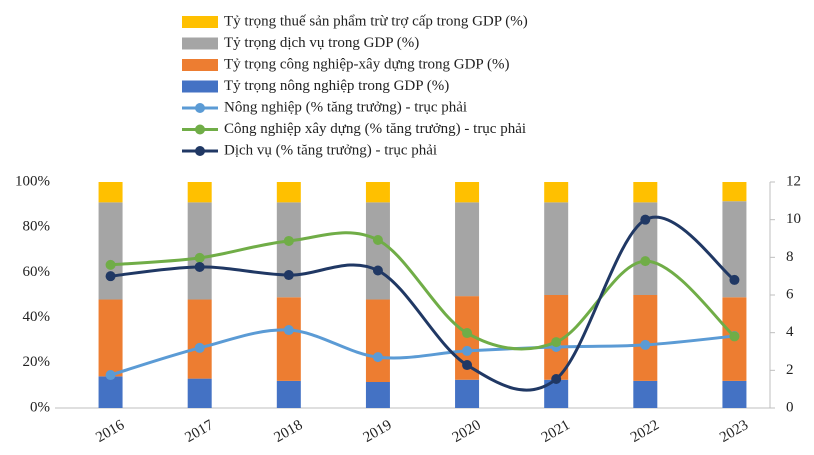 The image size is (814, 455). What do you see at coordinates (422, 352) in the screenshot?
I see `line` at bounding box center [422, 352].